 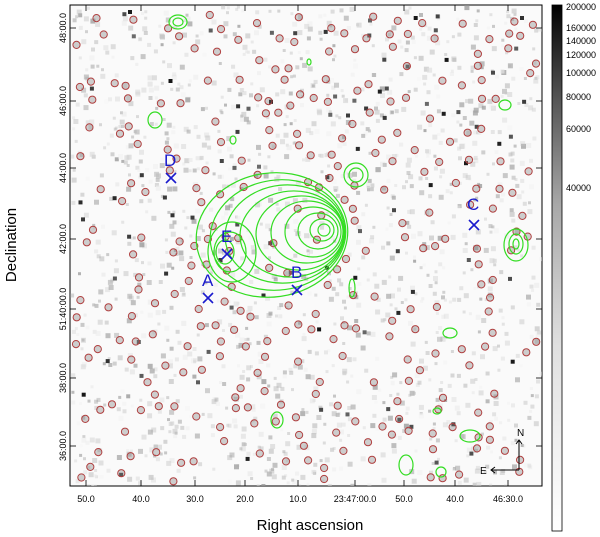 I want to click on east-source-contour, so click(x=516, y=244).